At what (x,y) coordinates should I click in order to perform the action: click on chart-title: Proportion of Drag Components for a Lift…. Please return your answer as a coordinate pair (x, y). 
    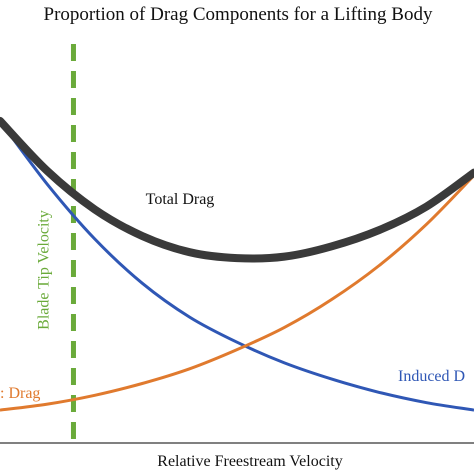
    Looking at the image, I should click on (238, 14).